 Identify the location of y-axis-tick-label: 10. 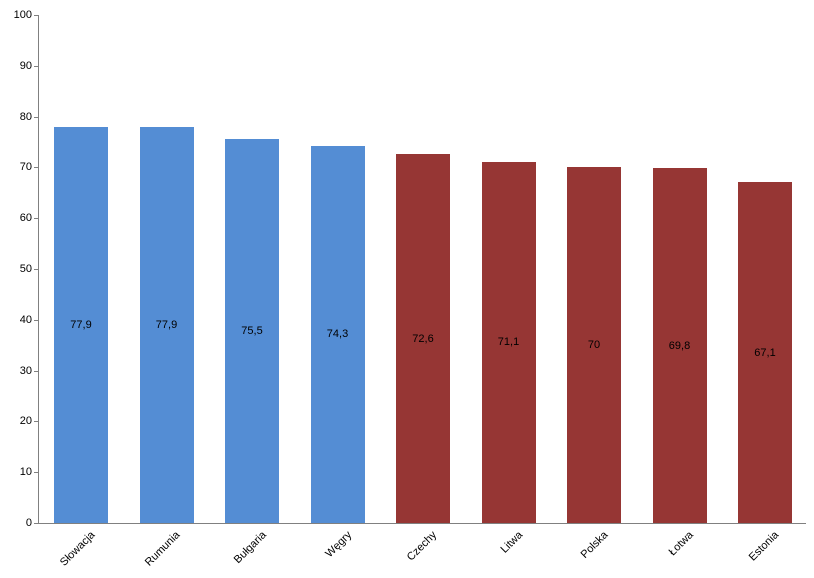
(25, 472).